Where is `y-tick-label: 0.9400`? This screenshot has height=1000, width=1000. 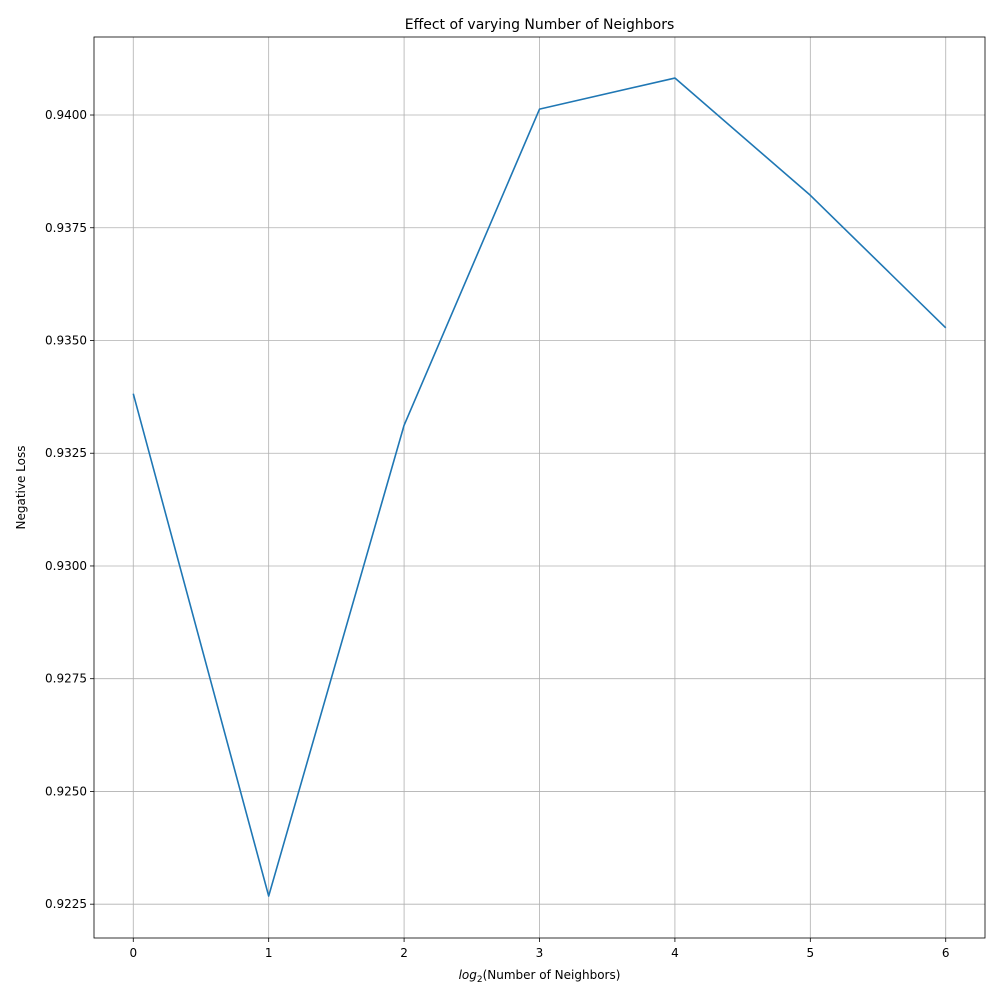 y-tick-label: 0.9400 is located at coordinates (66, 115).